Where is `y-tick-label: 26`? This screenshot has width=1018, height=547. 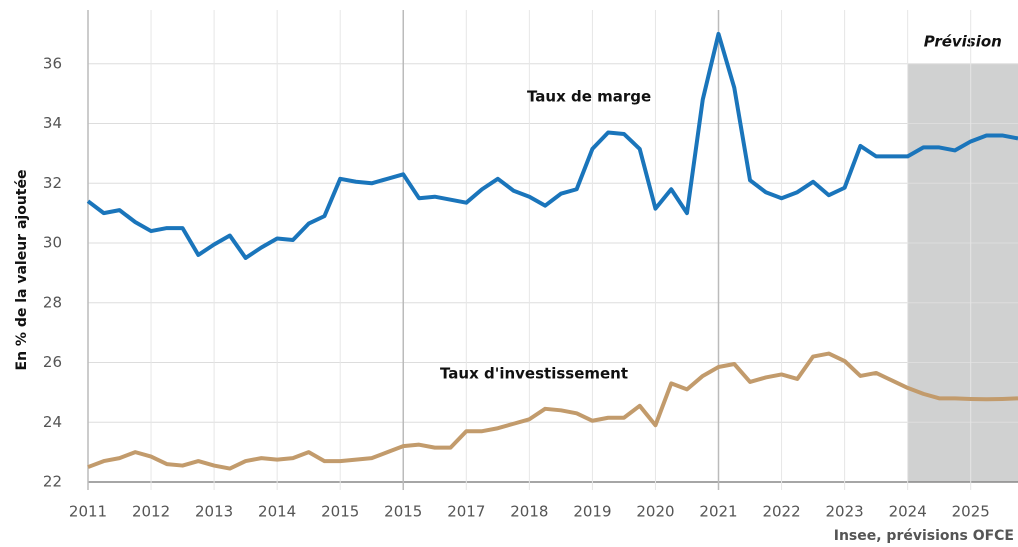 y-tick-label: 26 is located at coordinates (52, 362).